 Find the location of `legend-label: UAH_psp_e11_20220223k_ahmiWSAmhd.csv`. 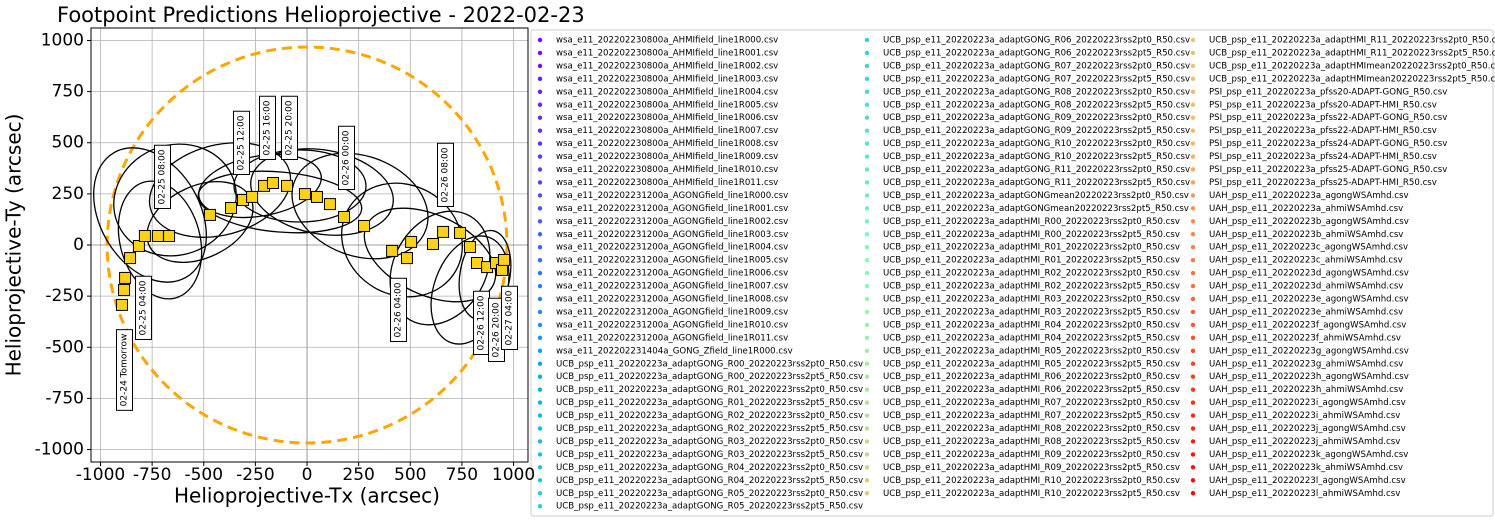

legend-label: UAH_psp_e11_20220223k_ahmiWSAmhd.csv is located at coordinates (1306, 468).